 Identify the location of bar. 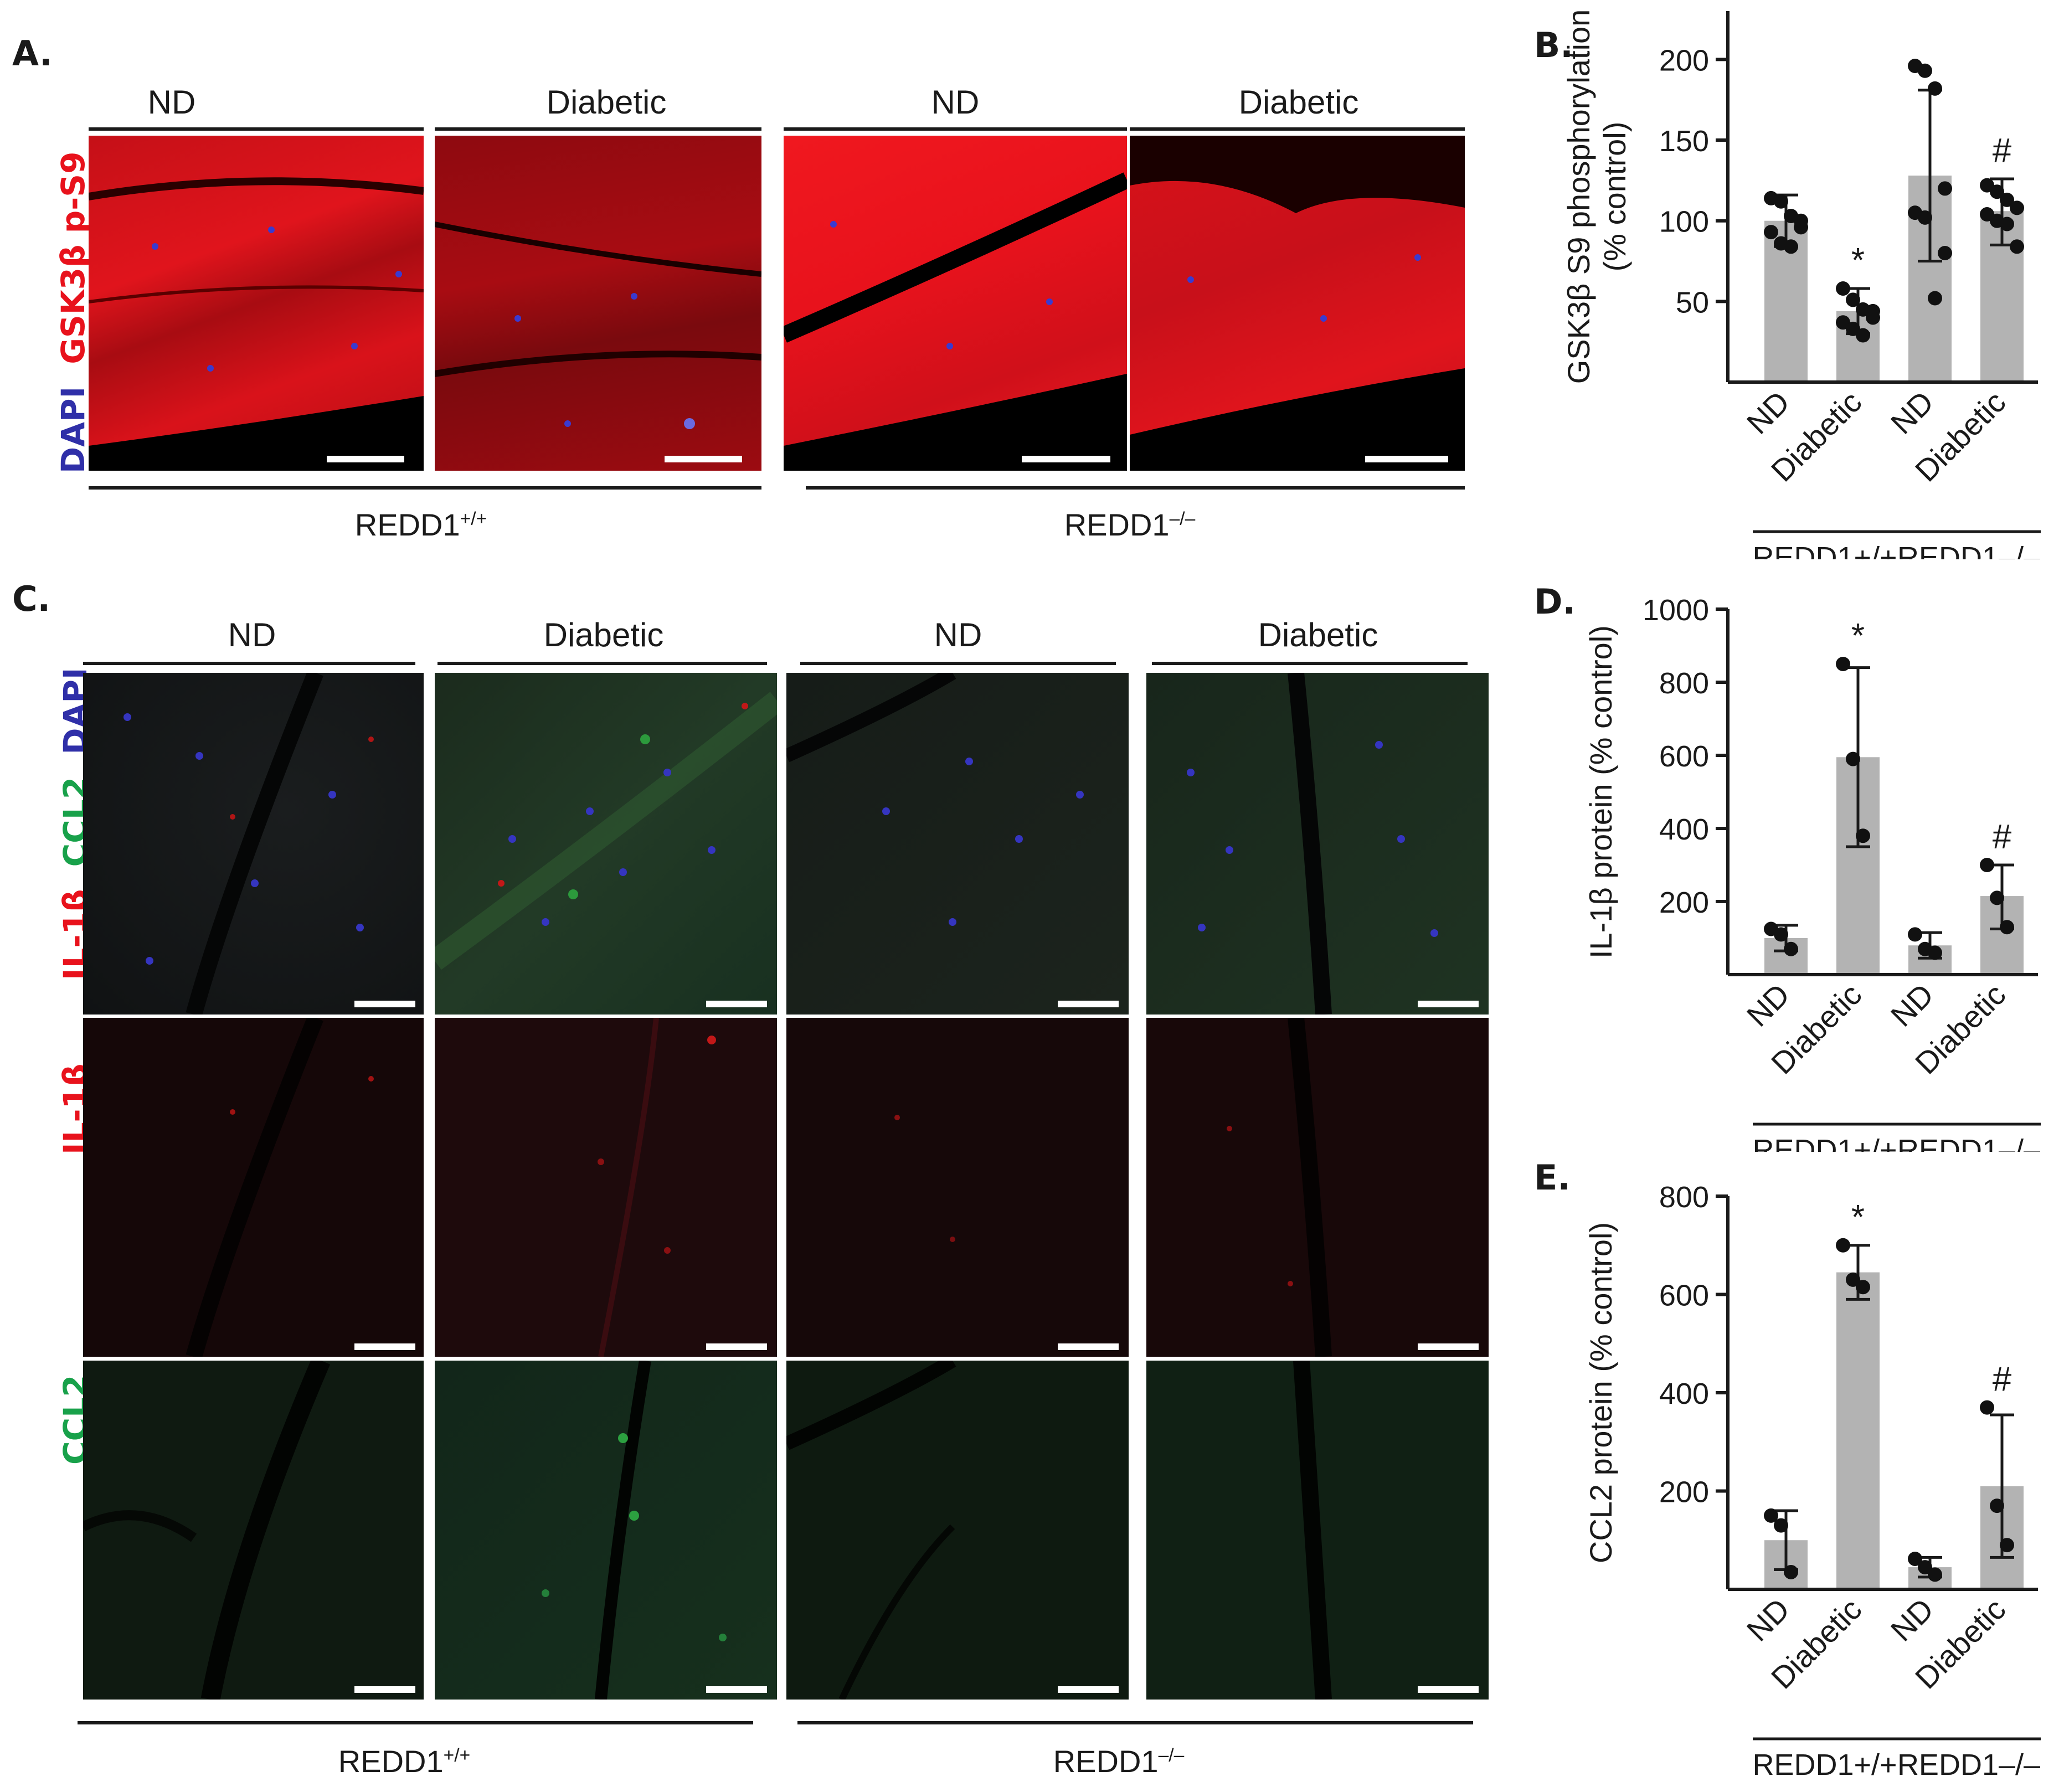
(1858, 1430).